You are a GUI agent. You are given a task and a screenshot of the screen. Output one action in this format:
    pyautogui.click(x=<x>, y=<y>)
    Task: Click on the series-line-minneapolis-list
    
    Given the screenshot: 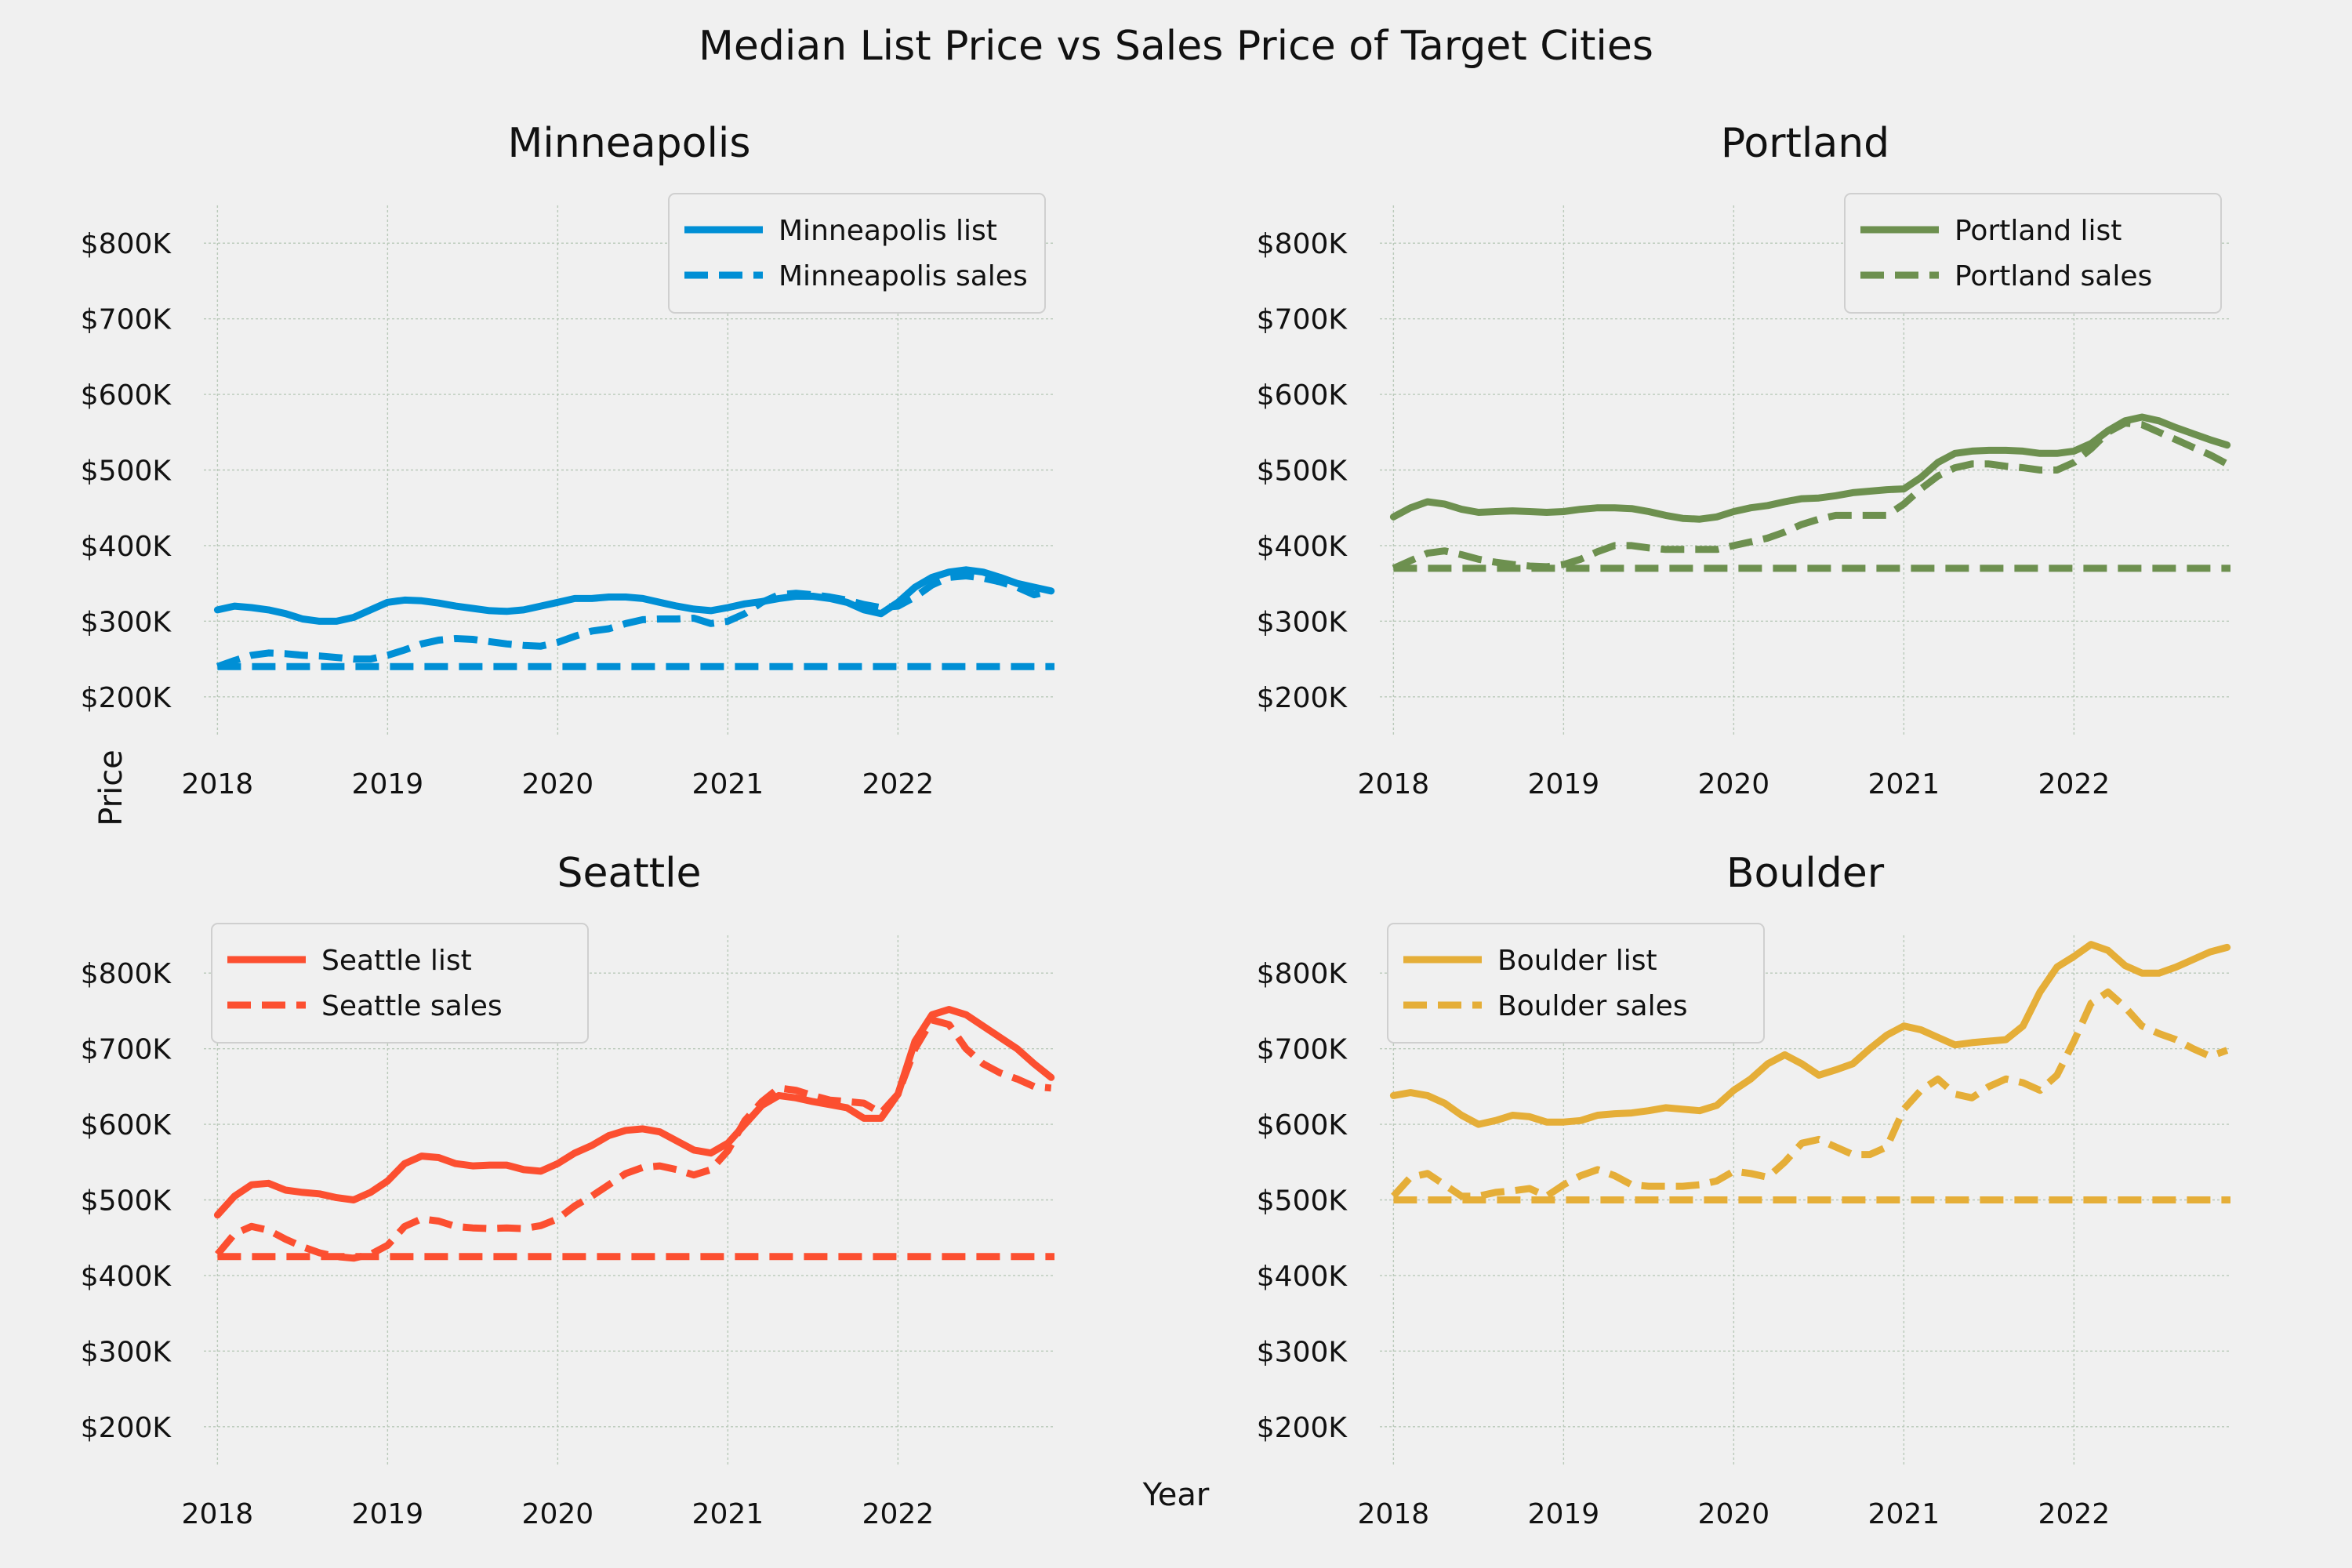 What is the action you would take?
    pyautogui.click(x=634, y=595)
    